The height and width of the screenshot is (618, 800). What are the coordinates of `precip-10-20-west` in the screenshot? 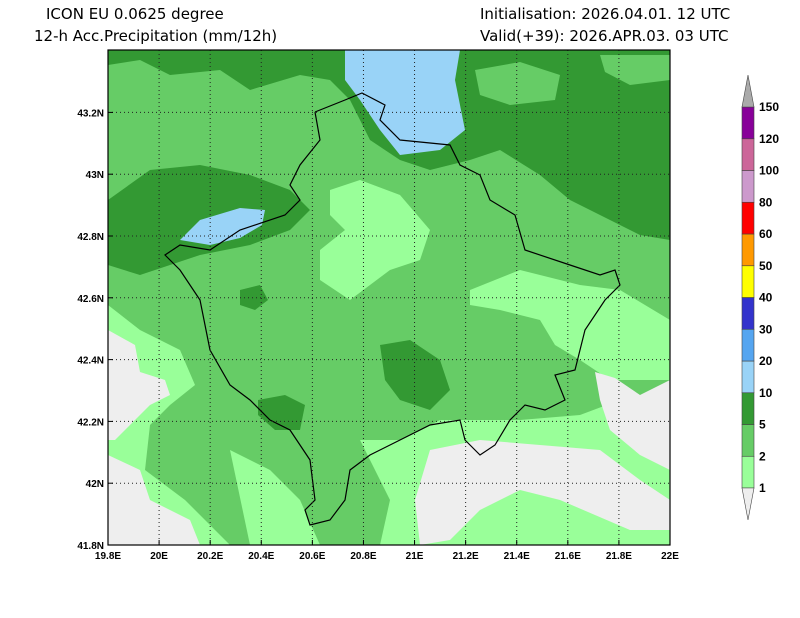 It's located at (222, 226).